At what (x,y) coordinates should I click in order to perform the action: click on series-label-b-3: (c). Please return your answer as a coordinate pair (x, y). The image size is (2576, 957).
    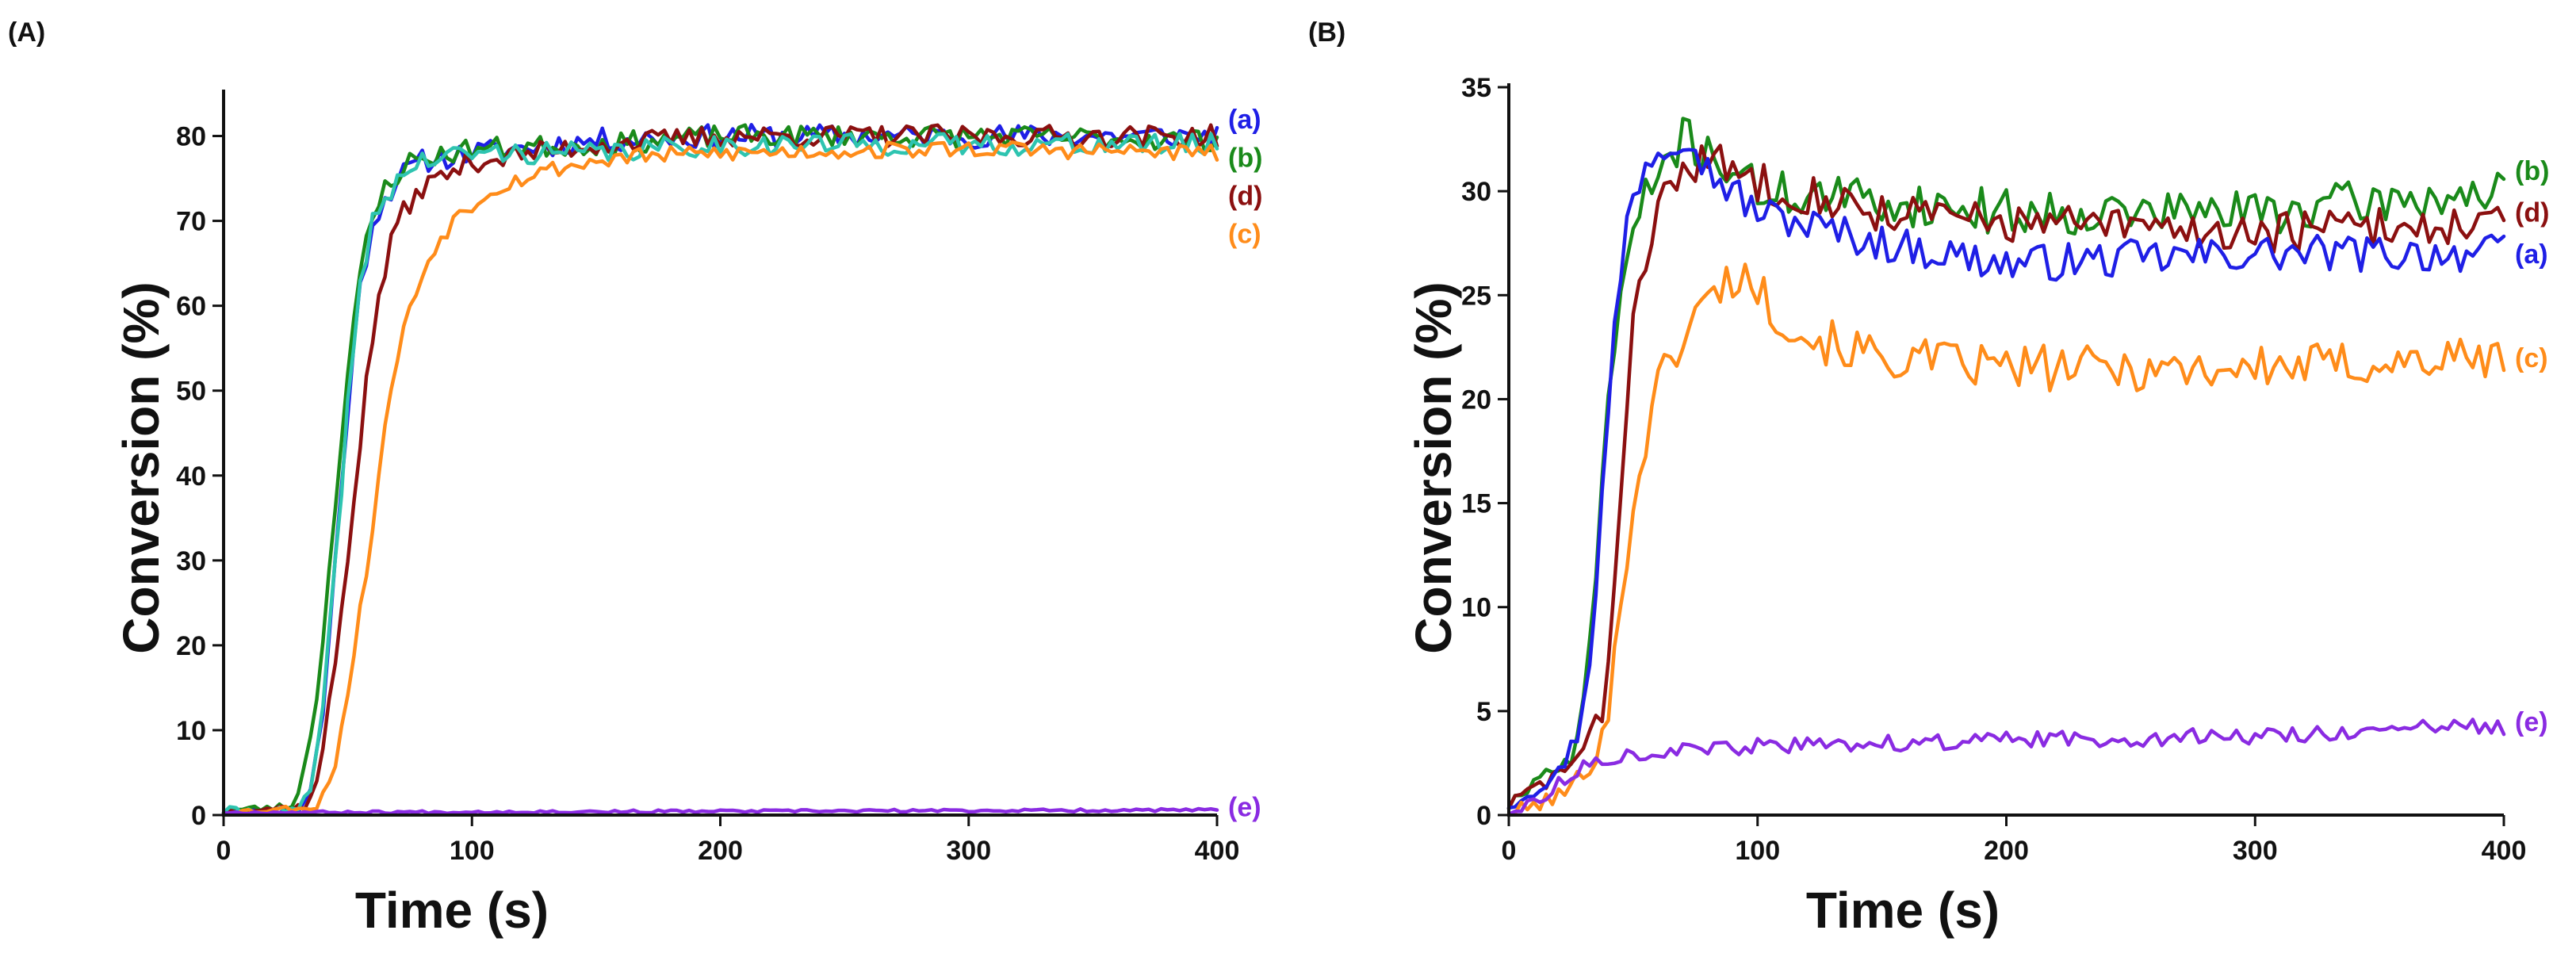
    Looking at the image, I should click on (2531, 358).